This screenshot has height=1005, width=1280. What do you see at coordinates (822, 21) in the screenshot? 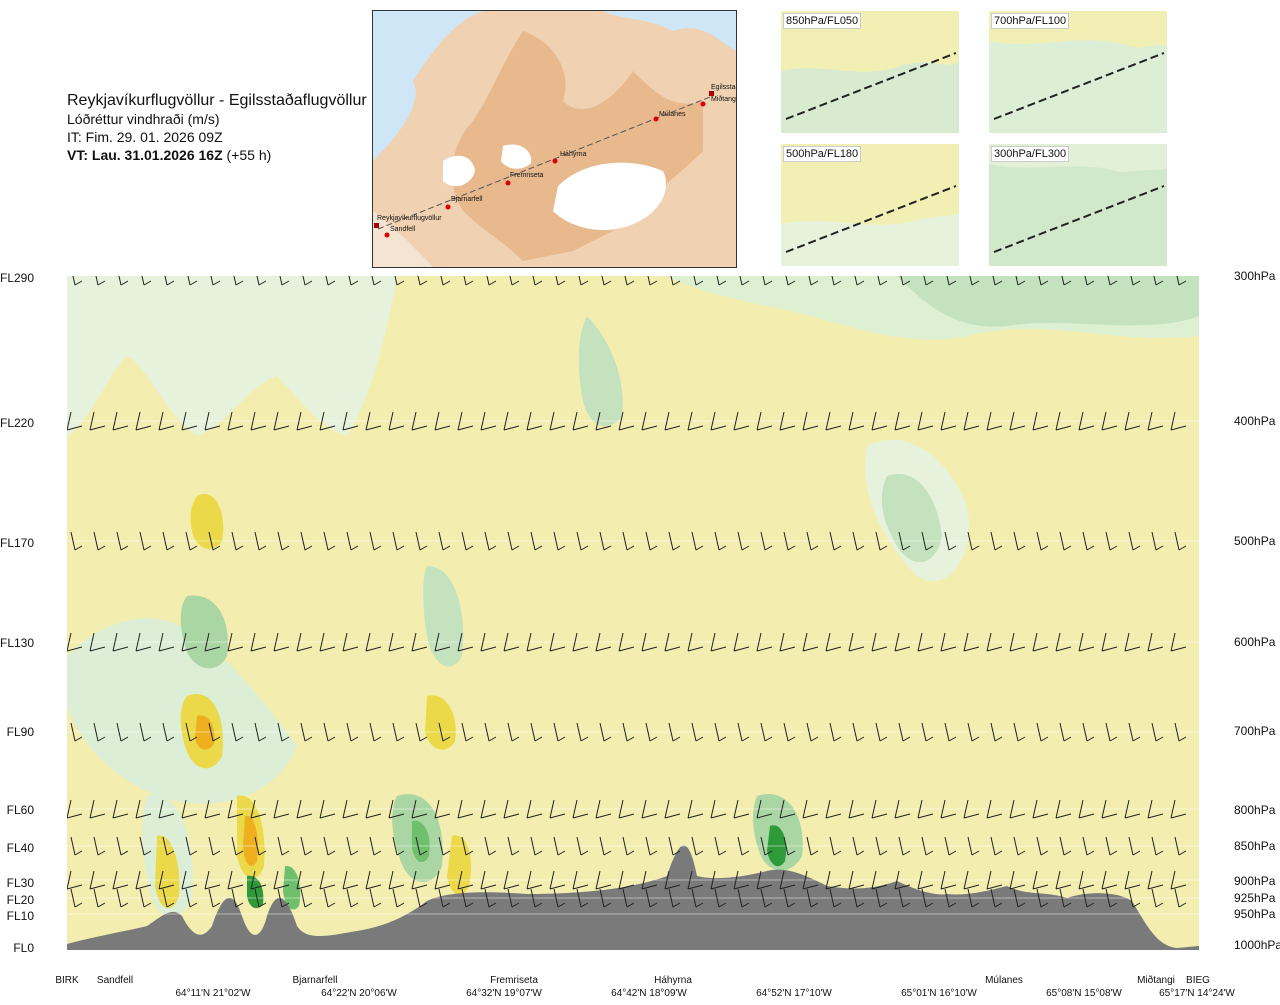
I see `thumbnail-label: 850hPa/FL050` at bounding box center [822, 21].